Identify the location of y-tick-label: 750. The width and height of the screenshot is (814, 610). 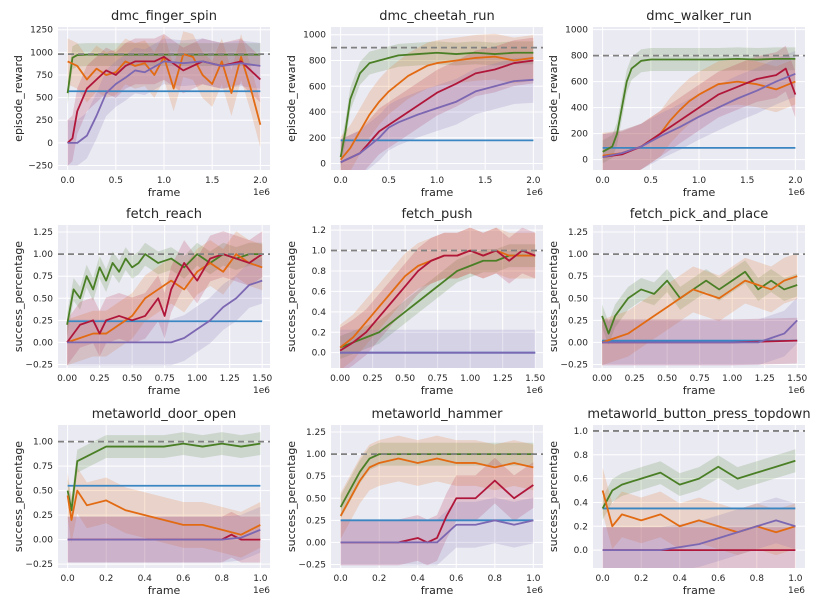
(44, 76).